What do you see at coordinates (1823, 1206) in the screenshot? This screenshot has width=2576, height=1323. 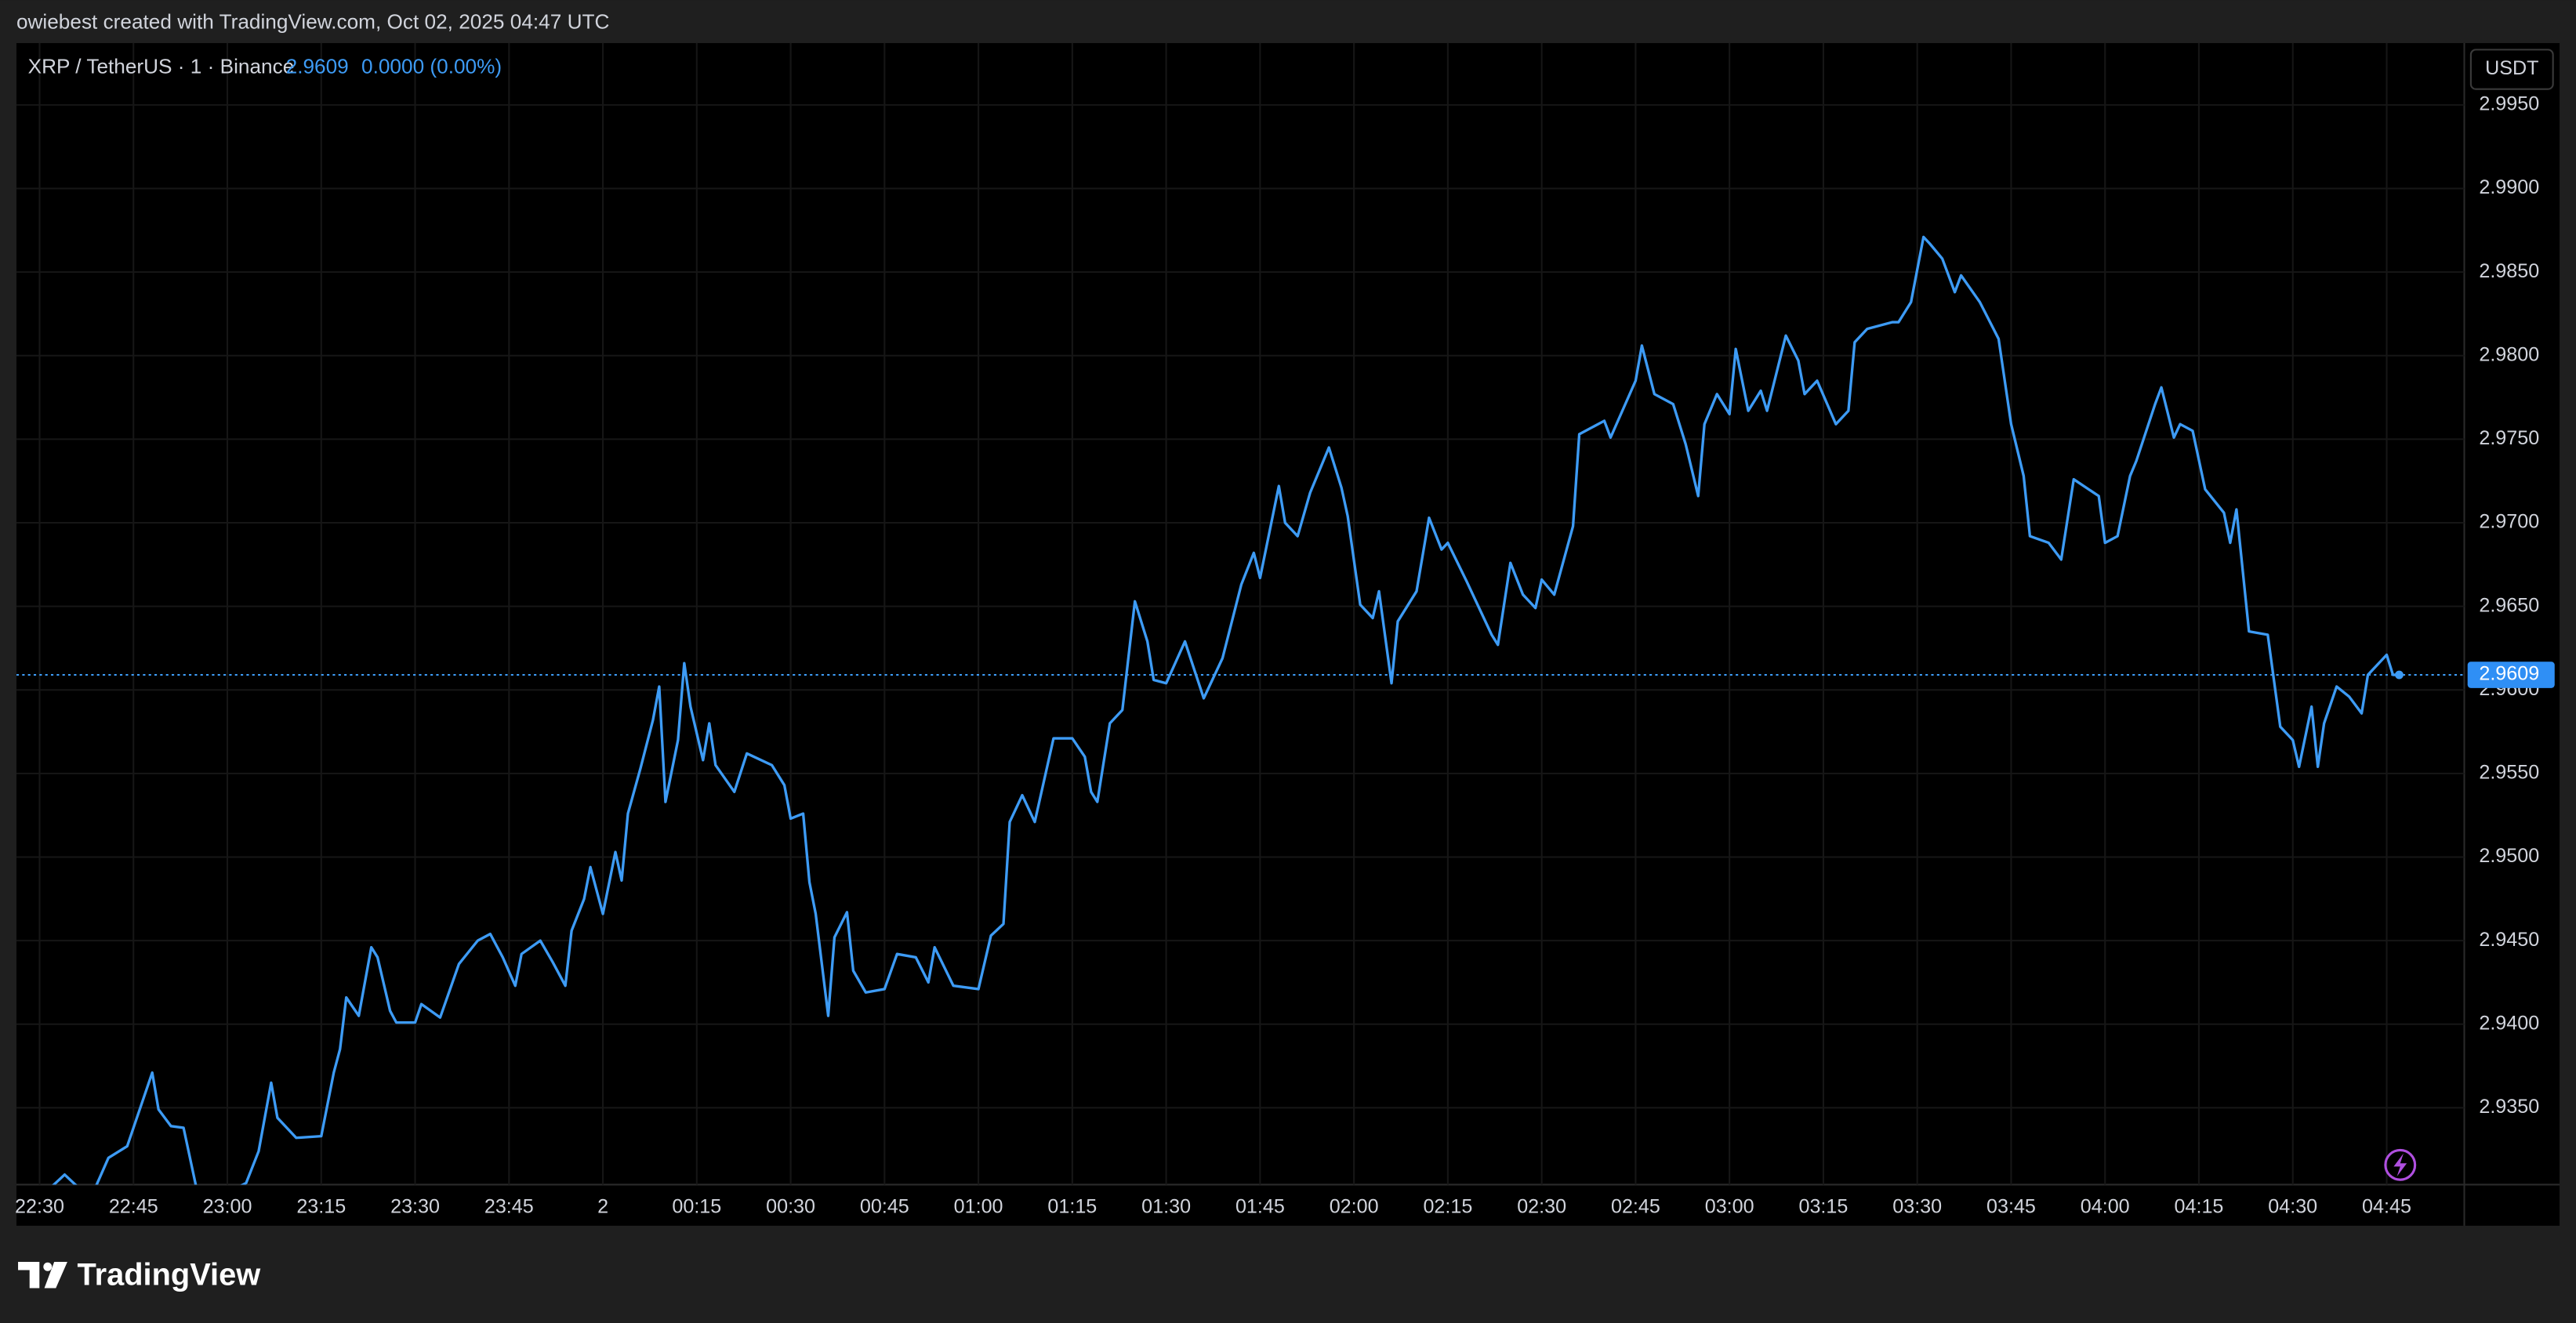 I see `x-tick-label: 03:15` at bounding box center [1823, 1206].